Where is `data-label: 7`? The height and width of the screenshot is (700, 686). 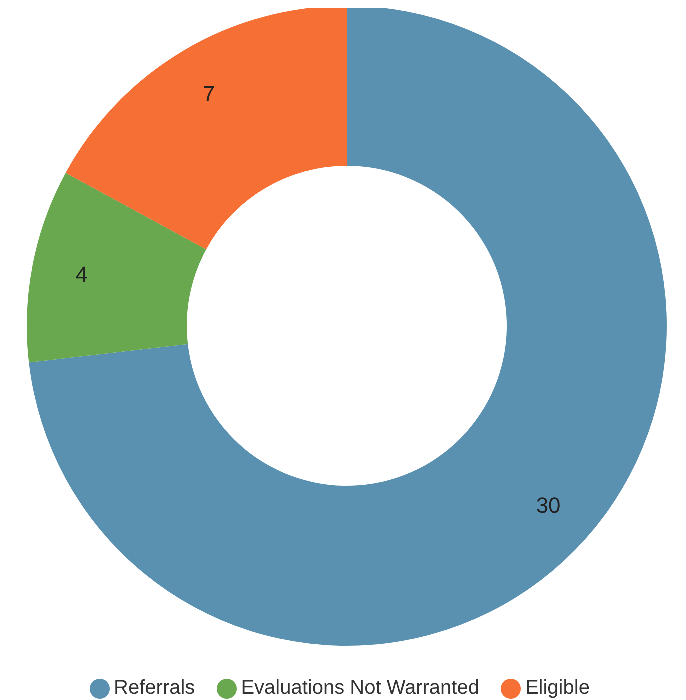 data-label: 7 is located at coordinates (209, 93).